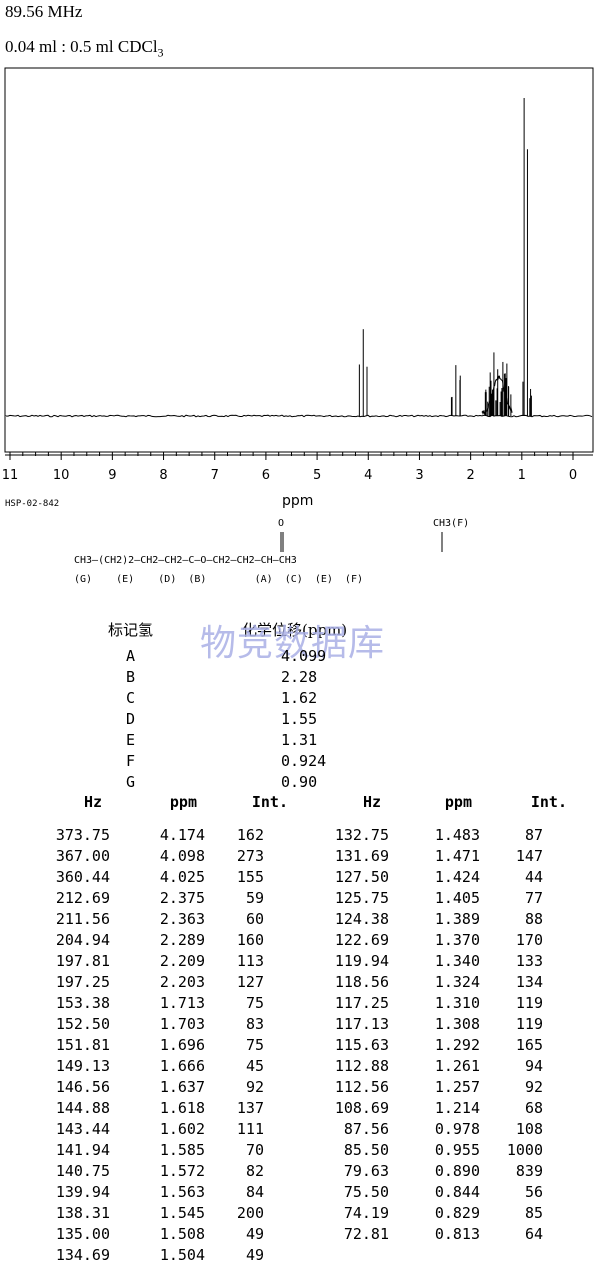 The image size is (595, 1276). What do you see at coordinates (254, 1066) in the screenshot?
I see `peak-table-cell: 45` at bounding box center [254, 1066].